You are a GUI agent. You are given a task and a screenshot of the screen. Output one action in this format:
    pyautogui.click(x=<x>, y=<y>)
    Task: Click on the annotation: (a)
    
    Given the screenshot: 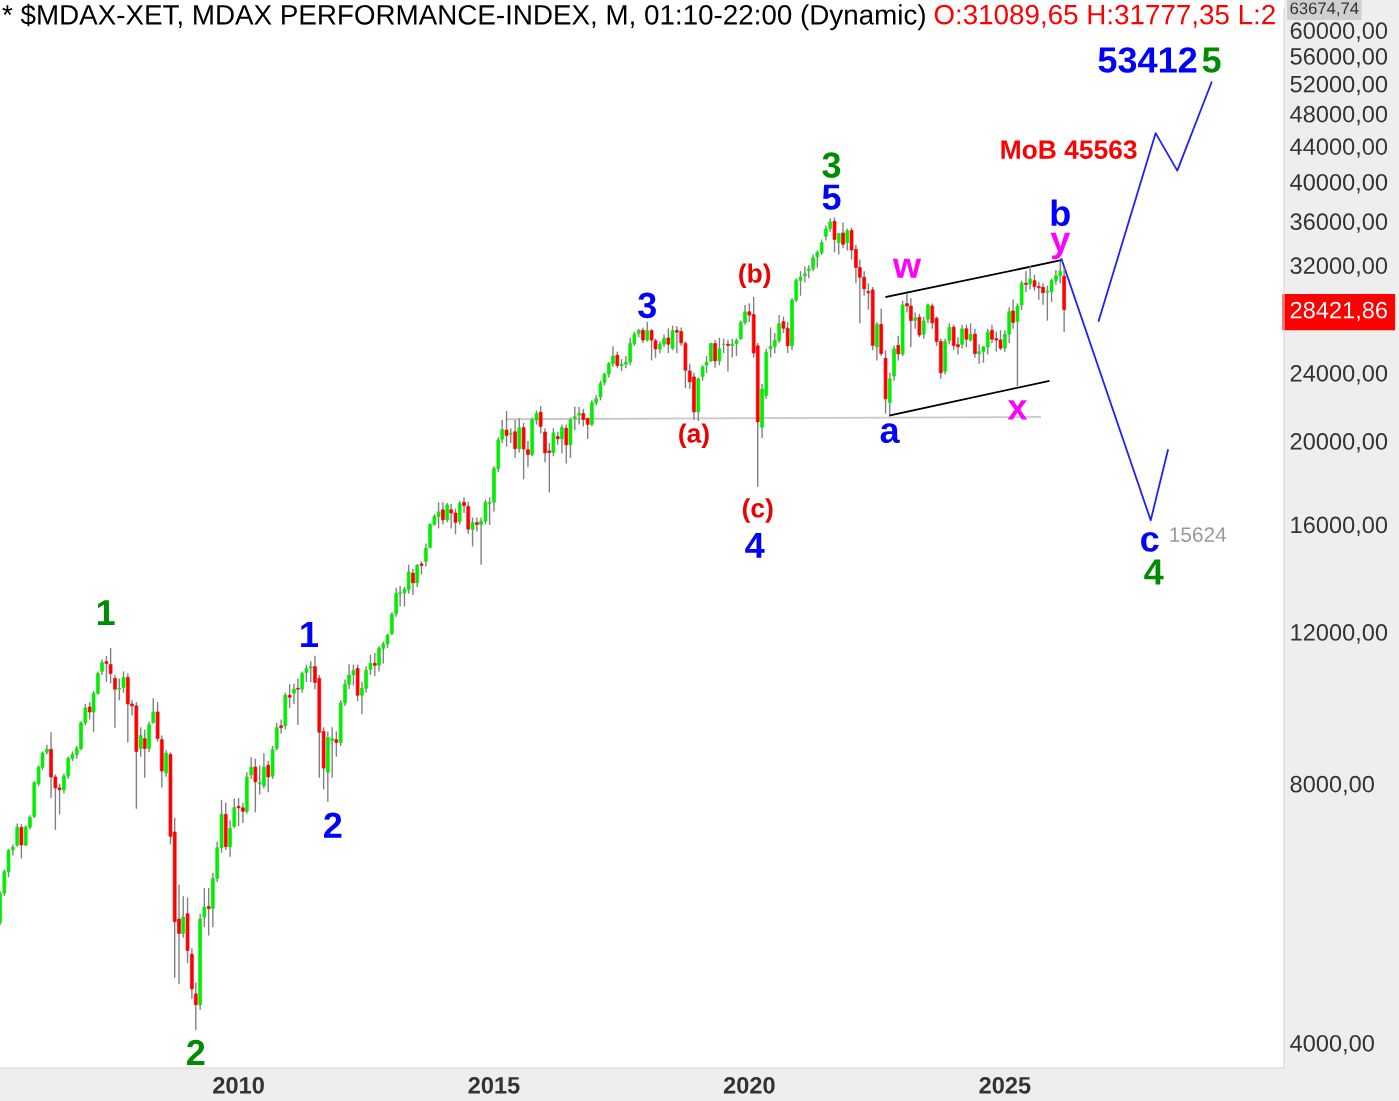 What is the action you would take?
    pyautogui.click(x=694, y=435)
    